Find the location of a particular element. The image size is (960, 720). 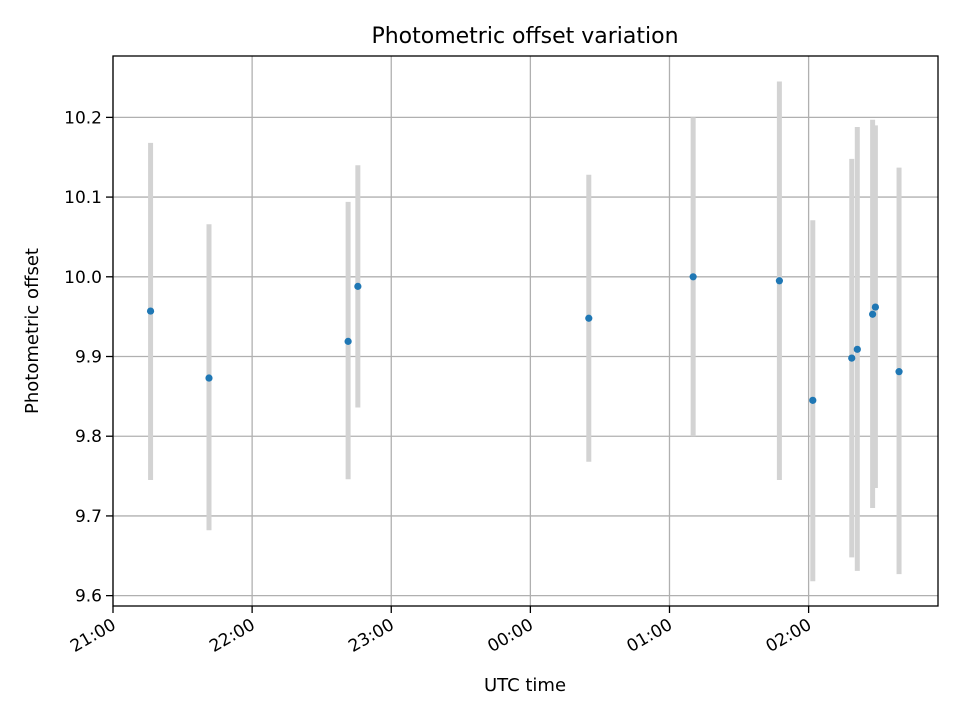

y-tick-label: 9.9 is located at coordinates (88, 358).